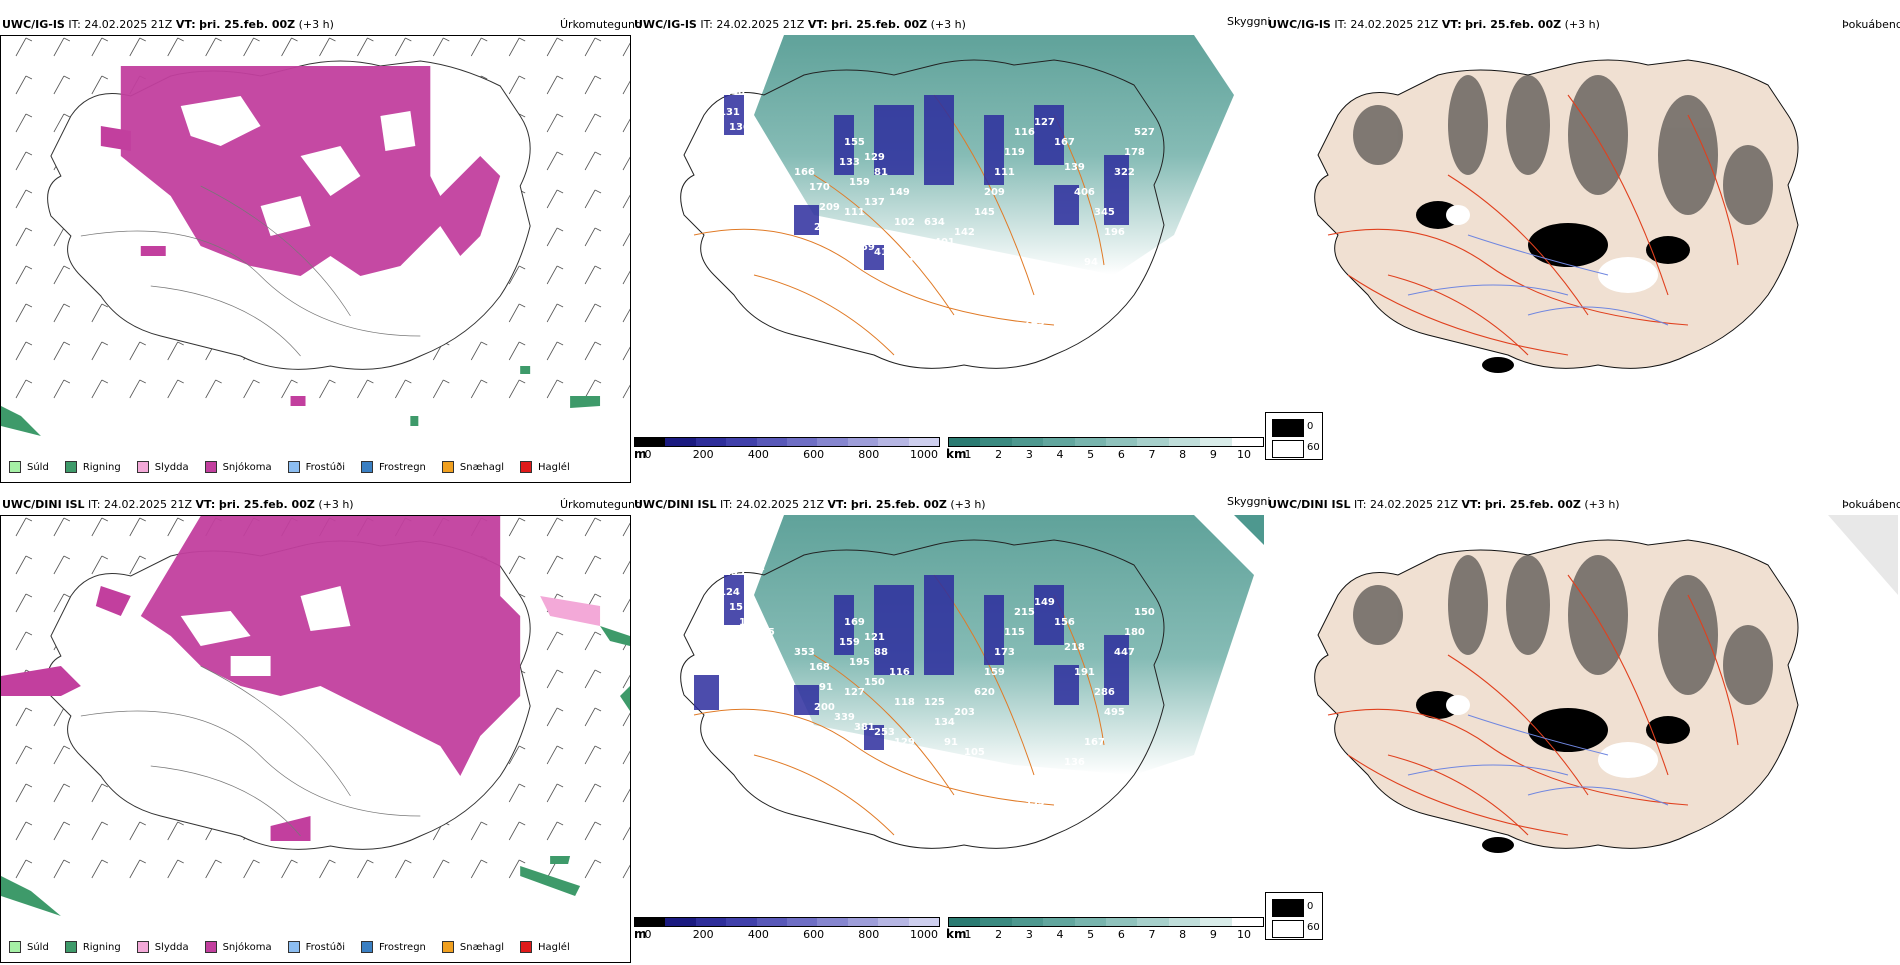 This screenshot has height=965, width=1900. Describe the element at coordinates (824, 227) in the screenshot. I see `cloud-base-label: 284` at that location.